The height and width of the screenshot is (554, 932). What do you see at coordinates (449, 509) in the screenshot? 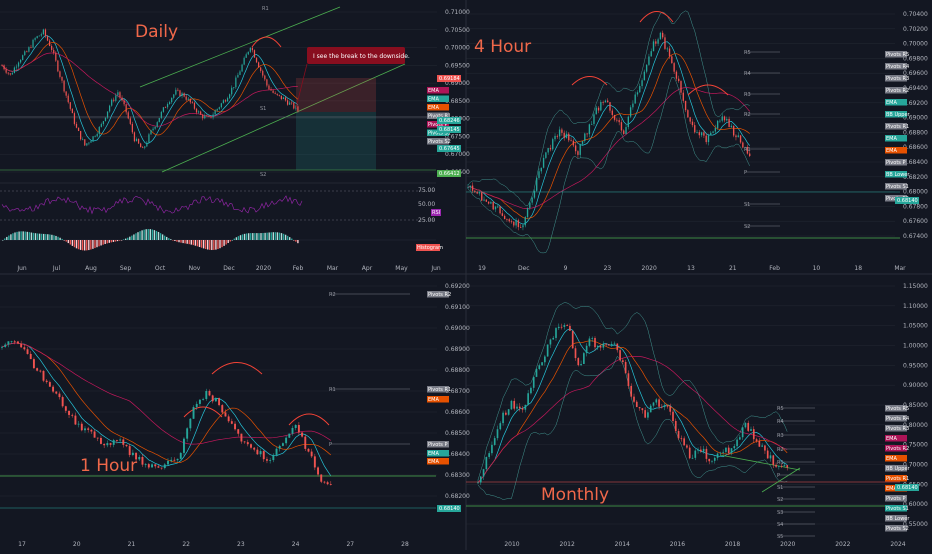
I see `current-price-label: 0.68140` at bounding box center [449, 509].